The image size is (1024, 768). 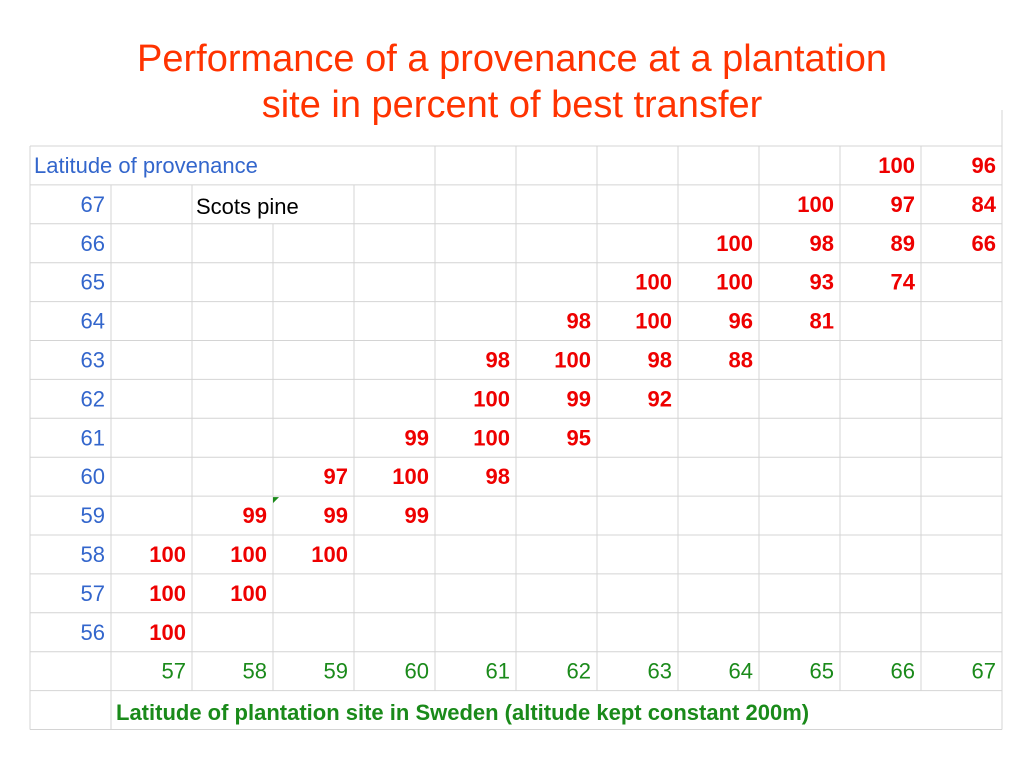 What do you see at coordinates (93, 476) in the screenshot?
I see `provenance-label: 60` at bounding box center [93, 476].